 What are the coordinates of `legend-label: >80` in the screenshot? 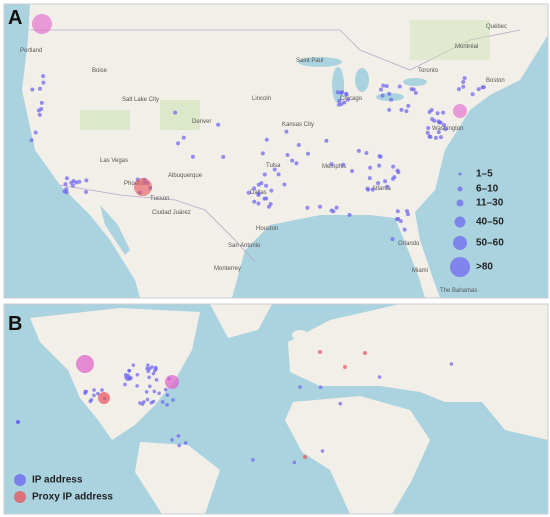 It's located at (484, 267).